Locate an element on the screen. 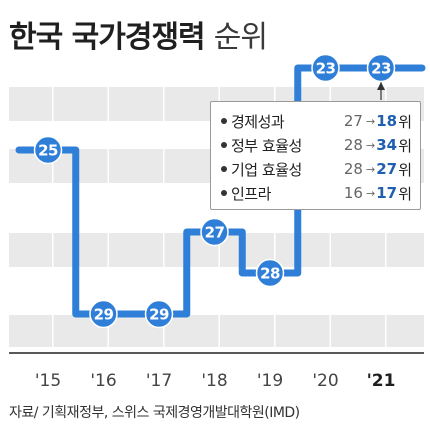 The width and height of the screenshot is (430, 439). x-tick-label: '17 is located at coordinates (159, 381).